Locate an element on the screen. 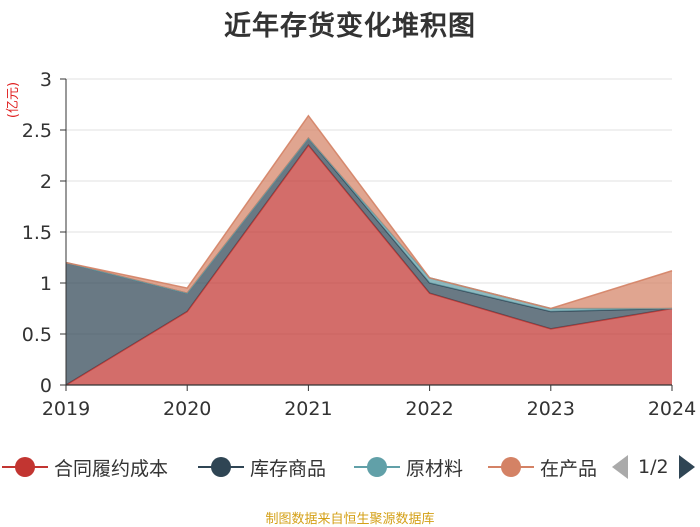 Image resolution: width=700 pixels, height=527 pixels. legend: 合同履约成本 库存商品 原材料 is located at coordinates (350, 467).